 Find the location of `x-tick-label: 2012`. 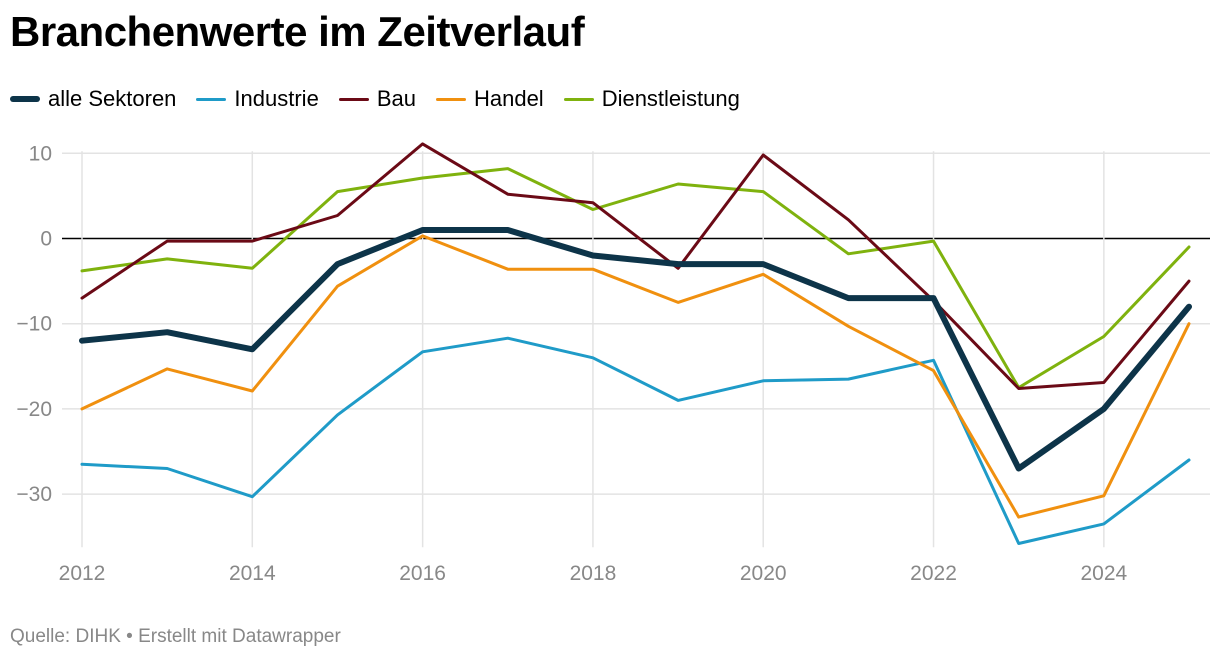

x-tick-label: 2012 is located at coordinates (82, 573).